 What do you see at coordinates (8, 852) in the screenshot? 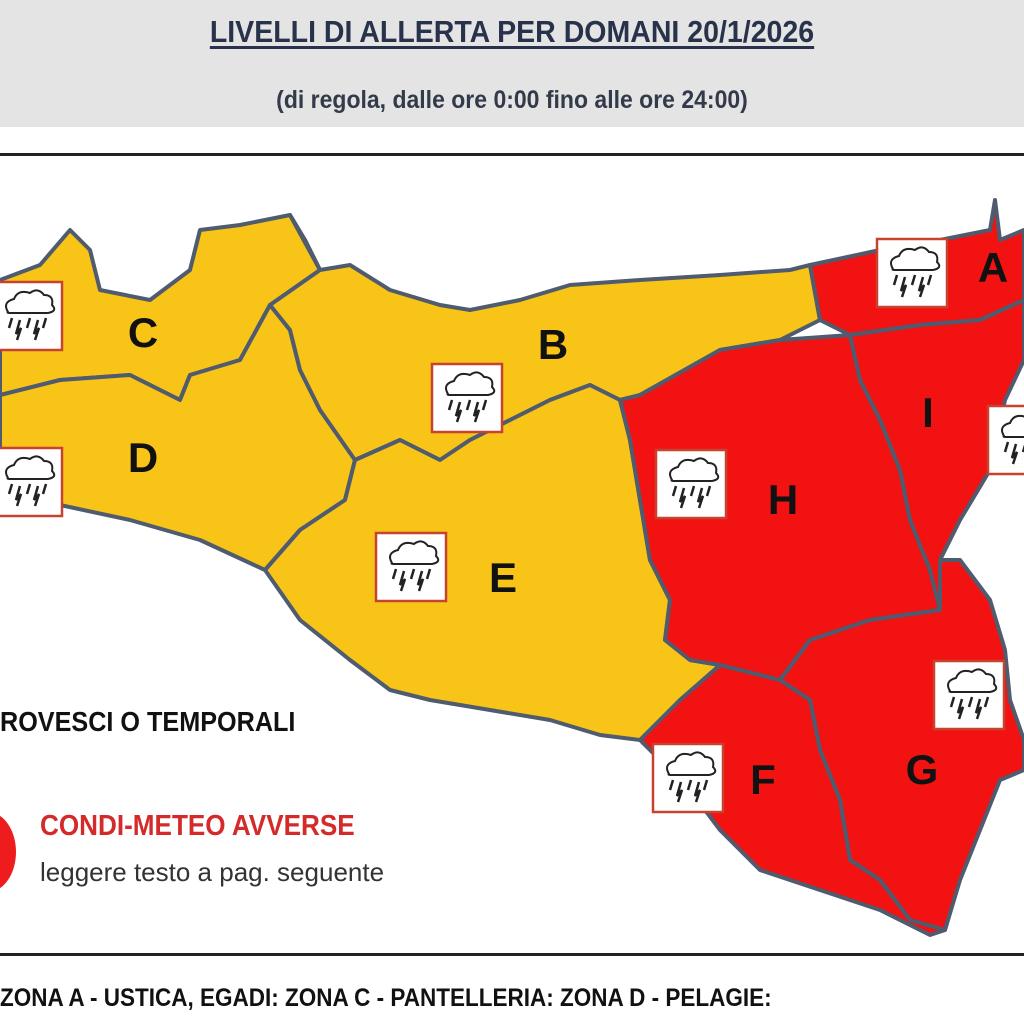
I see `legend-red-dot` at bounding box center [8, 852].